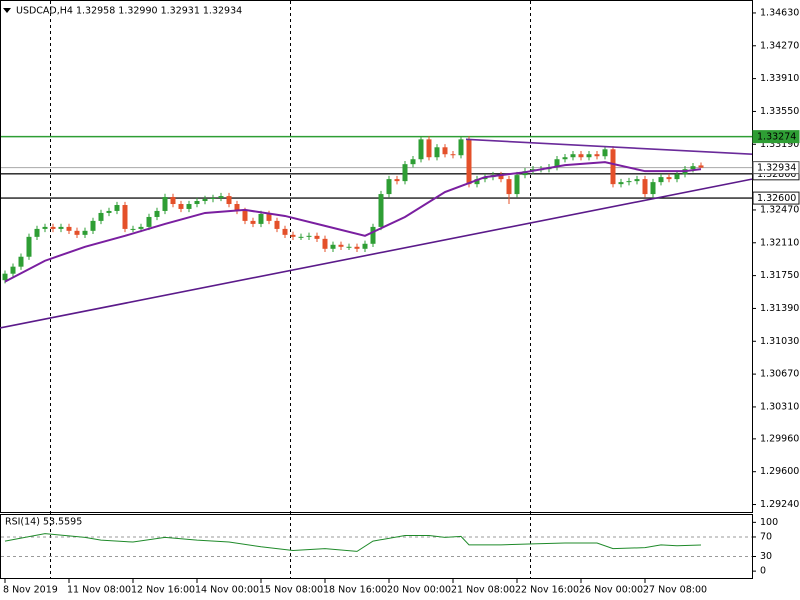 This screenshot has height=600, width=800. I want to click on line-series, so click(353, 542).